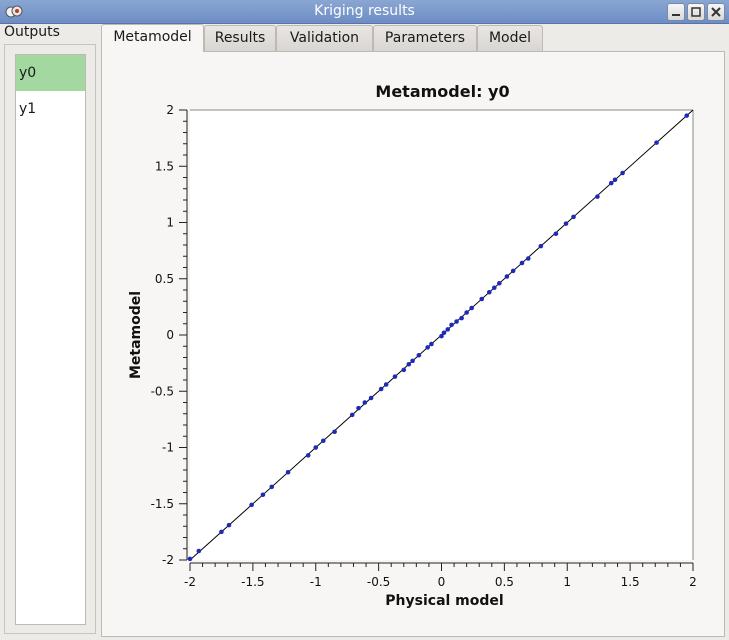 The height and width of the screenshot is (640, 729). I want to click on outputs-label: Outputs, so click(32, 32).